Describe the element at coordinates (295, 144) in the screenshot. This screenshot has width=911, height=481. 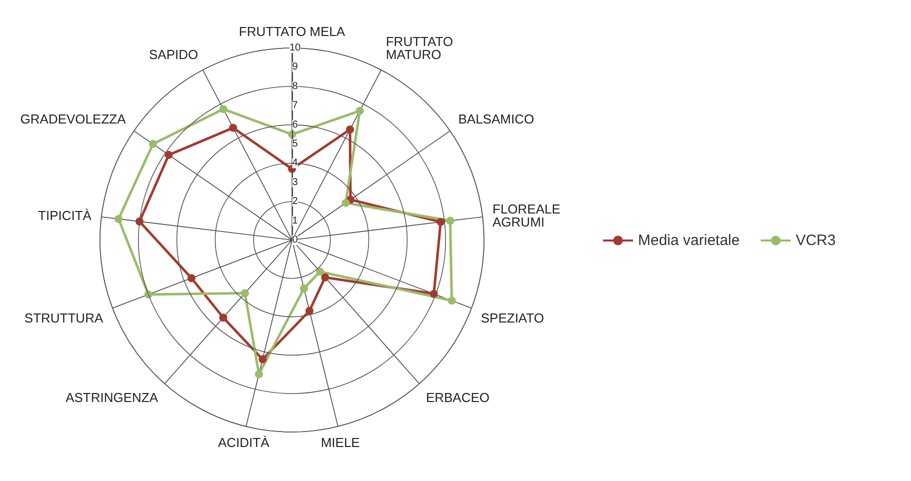
I see `y-tick-label: 5` at that location.